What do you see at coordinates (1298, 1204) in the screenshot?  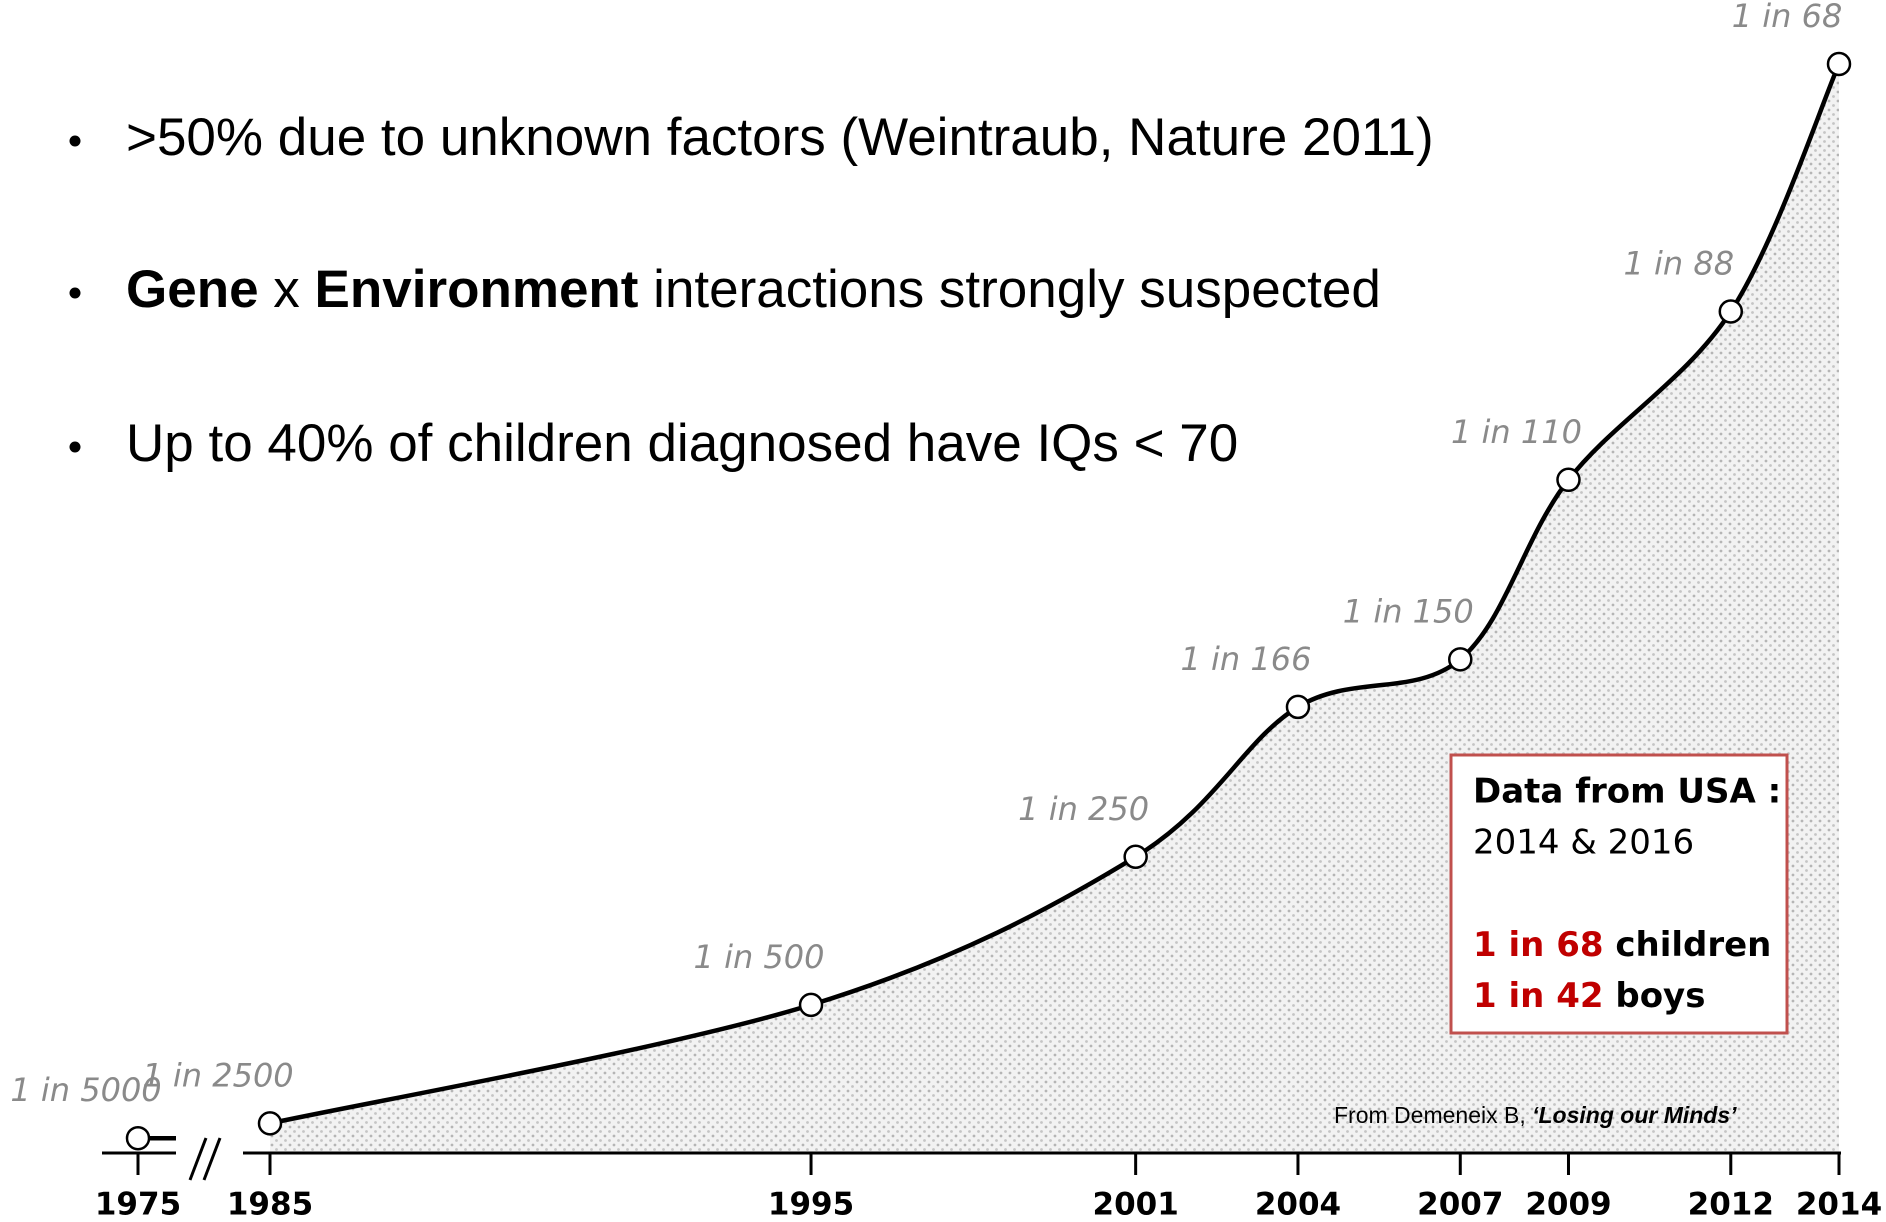 I see `x-tick-label: 2004` at bounding box center [1298, 1204].